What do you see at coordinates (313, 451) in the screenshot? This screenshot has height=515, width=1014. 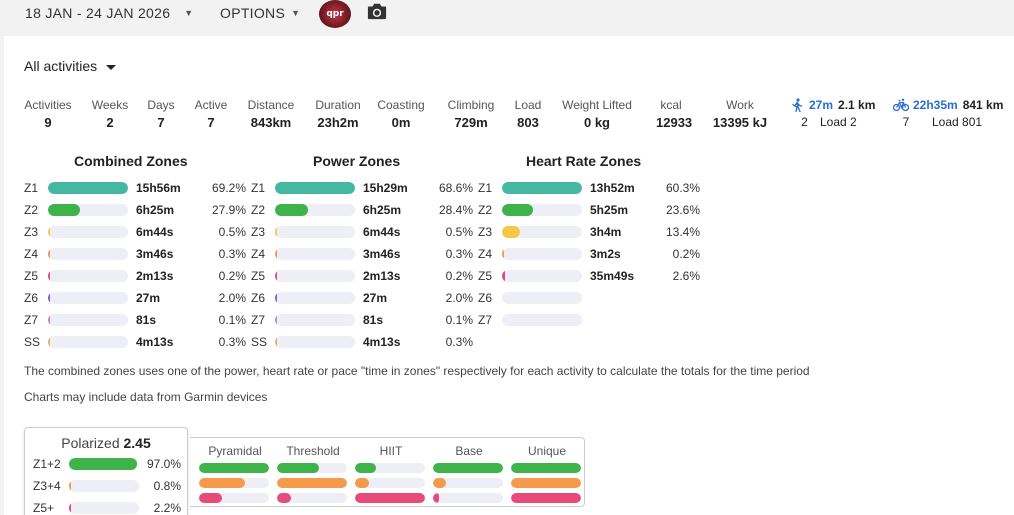 I see `training-type-label: Threshold` at bounding box center [313, 451].